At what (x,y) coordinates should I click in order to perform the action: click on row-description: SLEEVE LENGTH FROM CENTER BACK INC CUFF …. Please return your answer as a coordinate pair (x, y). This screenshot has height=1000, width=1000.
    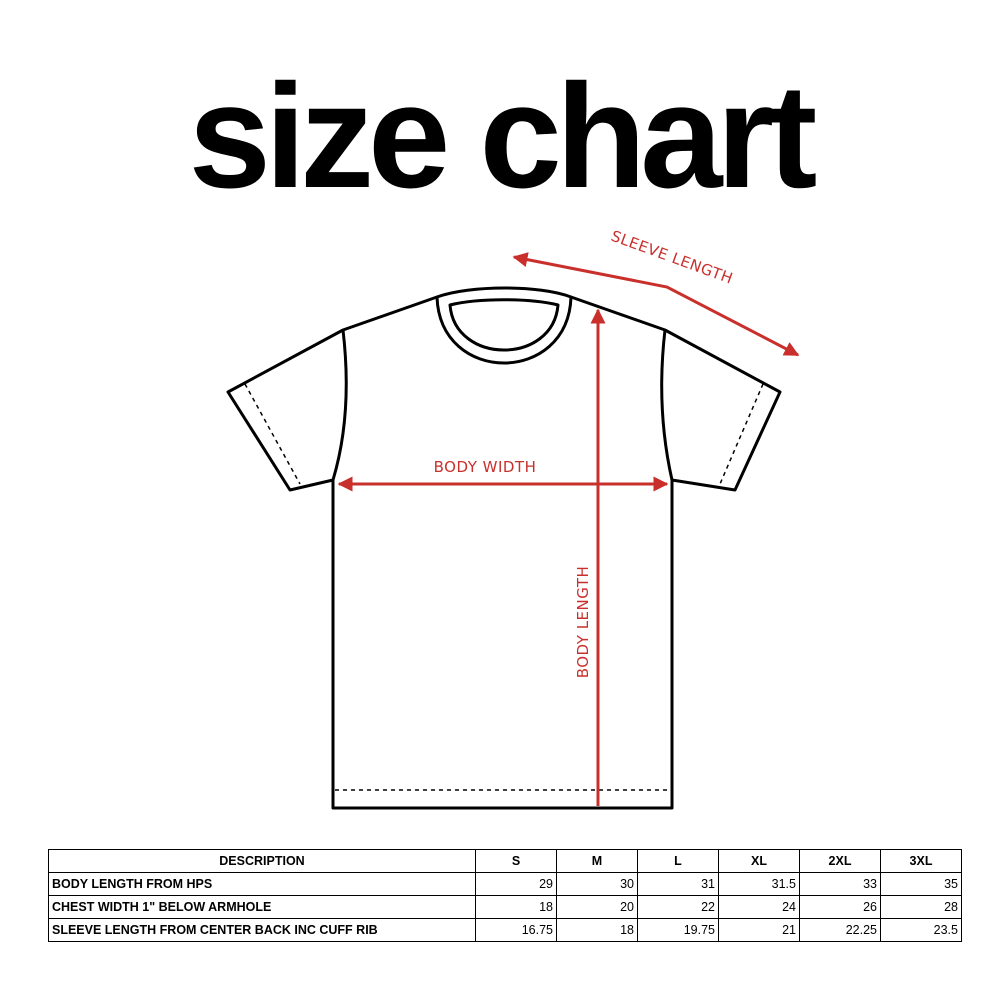
    Looking at the image, I should click on (262, 930).